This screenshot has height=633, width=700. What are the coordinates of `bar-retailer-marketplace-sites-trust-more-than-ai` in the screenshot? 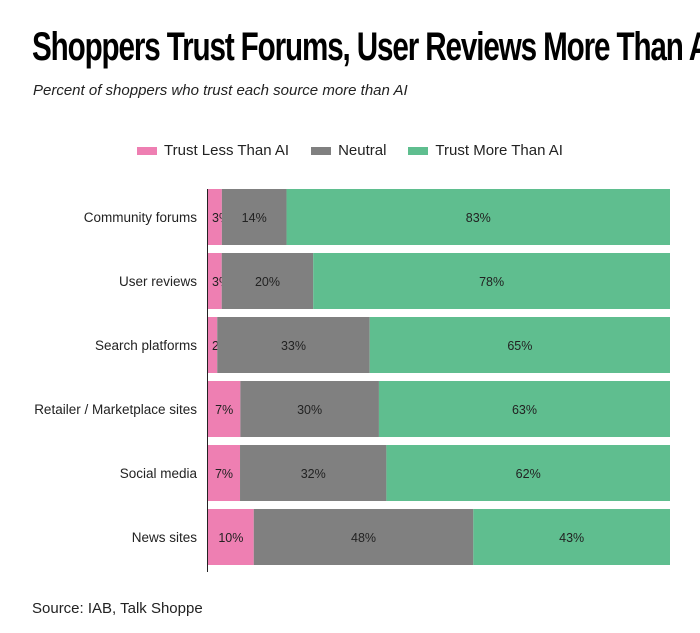 It's located at (524, 409).